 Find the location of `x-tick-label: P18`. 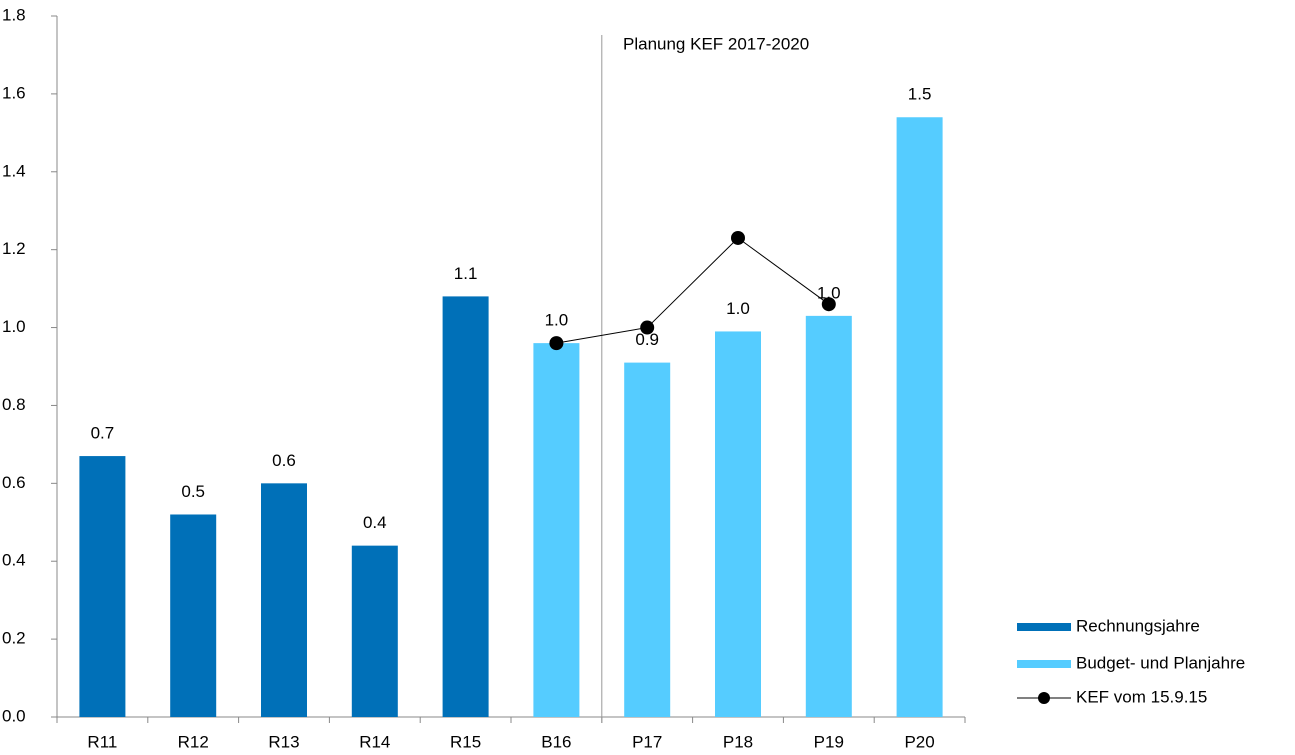

x-tick-label: P18 is located at coordinates (738, 741).